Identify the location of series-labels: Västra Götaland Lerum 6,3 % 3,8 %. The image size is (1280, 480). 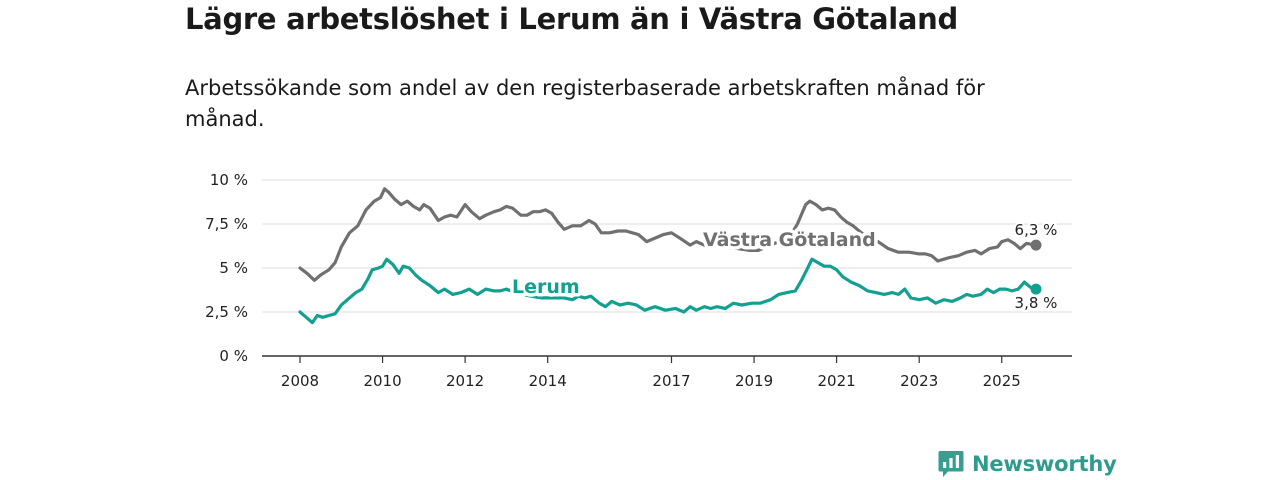
(784, 266).